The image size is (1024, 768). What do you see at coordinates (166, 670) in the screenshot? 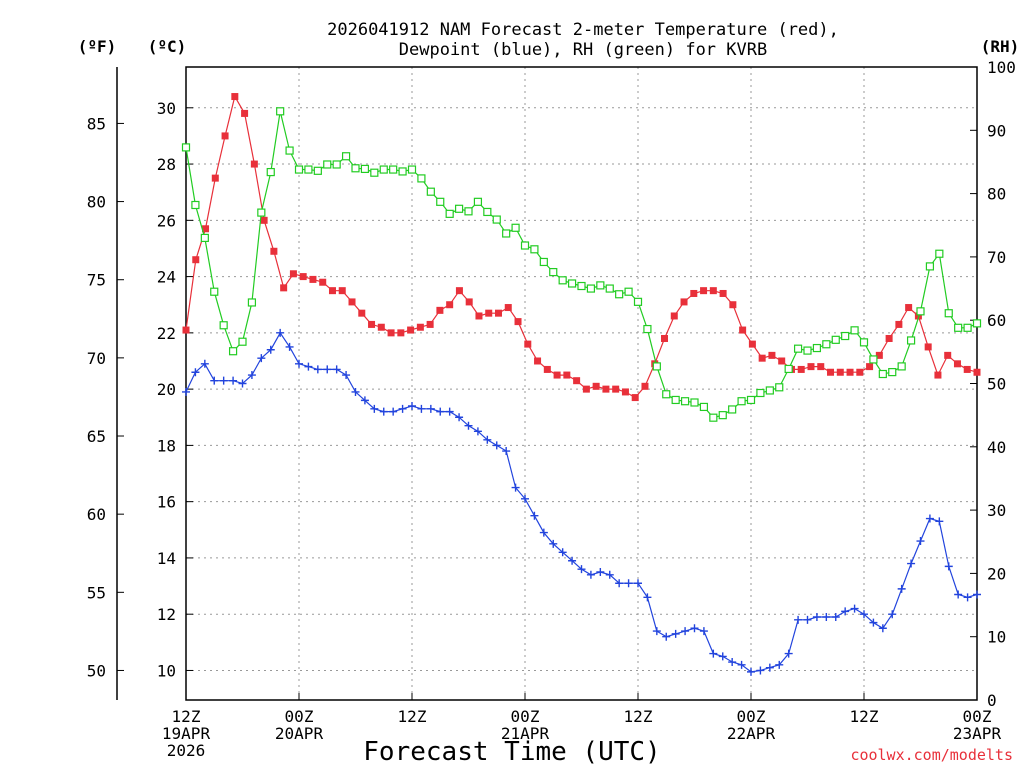
I see `celsius-tick-label: 10` at bounding box center [166, 670].